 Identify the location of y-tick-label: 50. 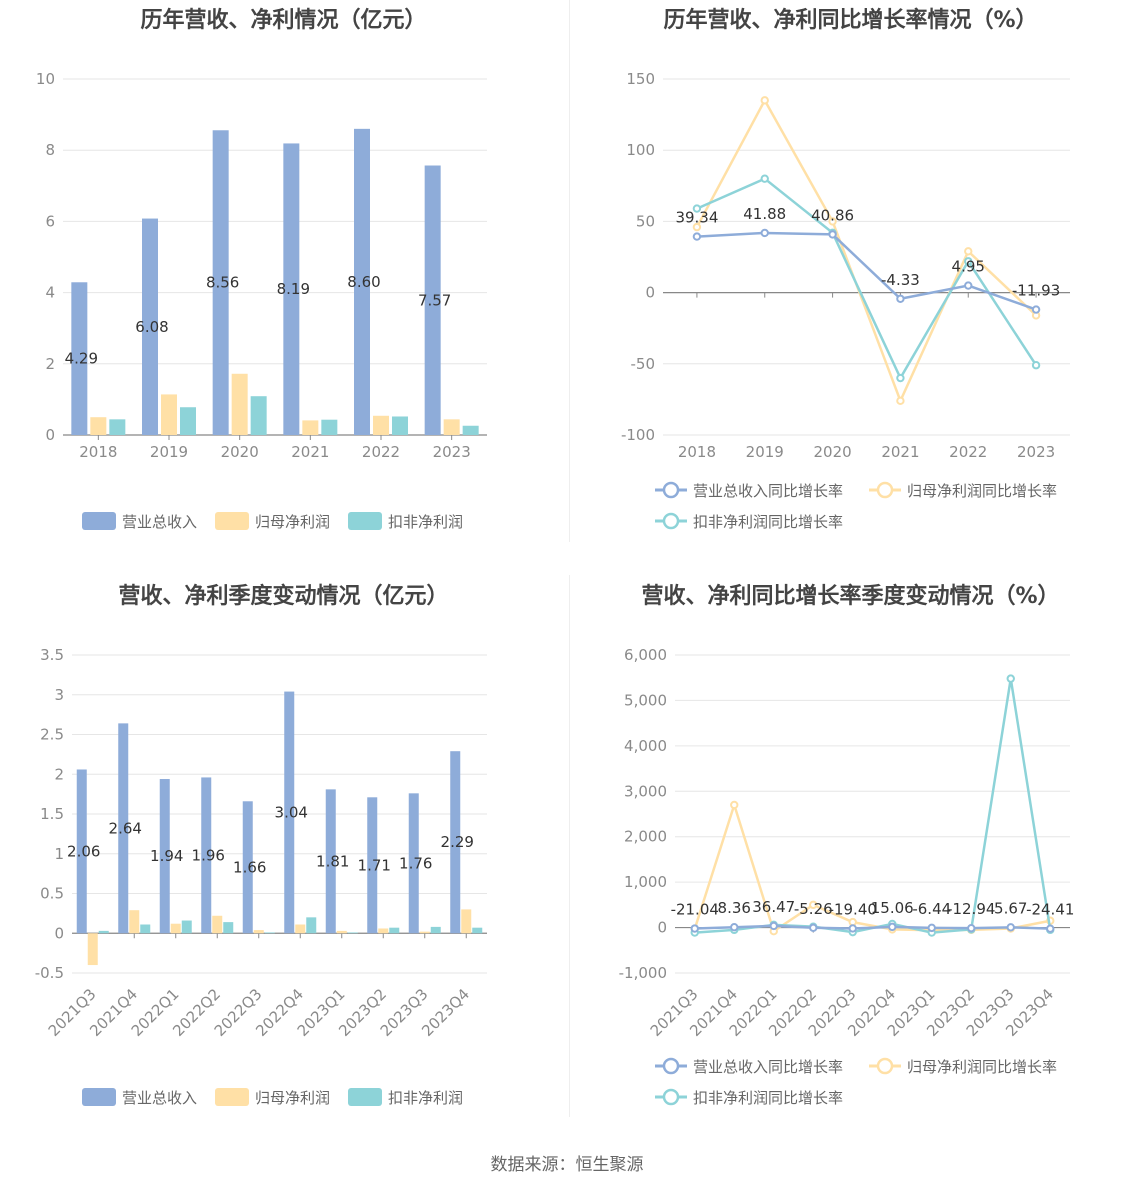
(645, 221).